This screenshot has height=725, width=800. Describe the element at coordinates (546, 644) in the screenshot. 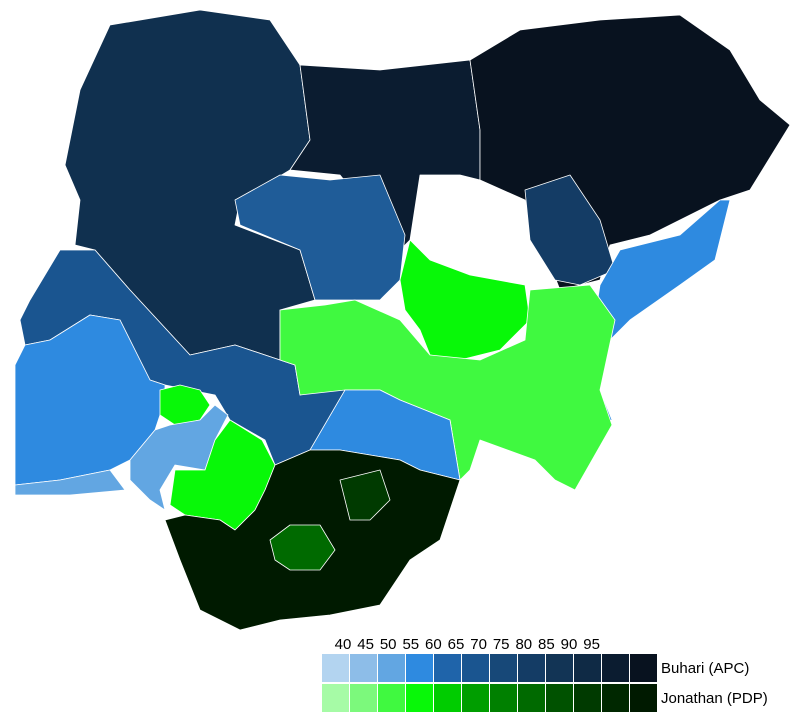

I see `legend-tick-label: 85` at that location.